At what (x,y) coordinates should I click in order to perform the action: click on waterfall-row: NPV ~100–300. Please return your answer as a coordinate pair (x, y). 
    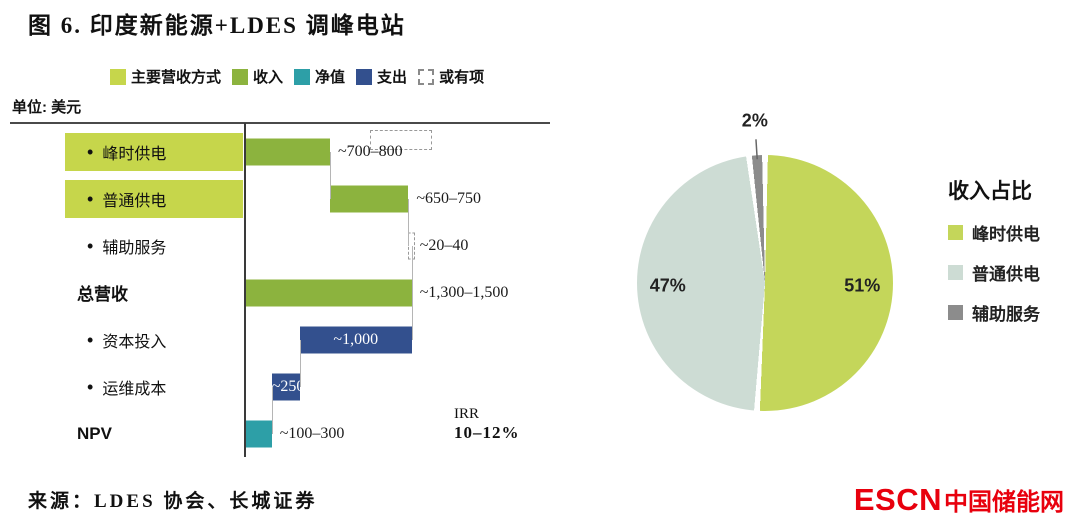
    Looking at the image, I should click on (284, 433).